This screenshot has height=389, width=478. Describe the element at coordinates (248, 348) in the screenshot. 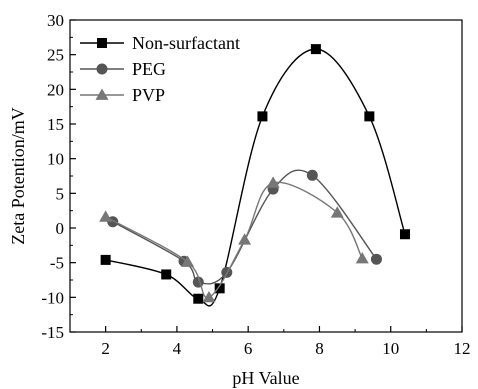

I see `x-tick-label: 6` at that location.